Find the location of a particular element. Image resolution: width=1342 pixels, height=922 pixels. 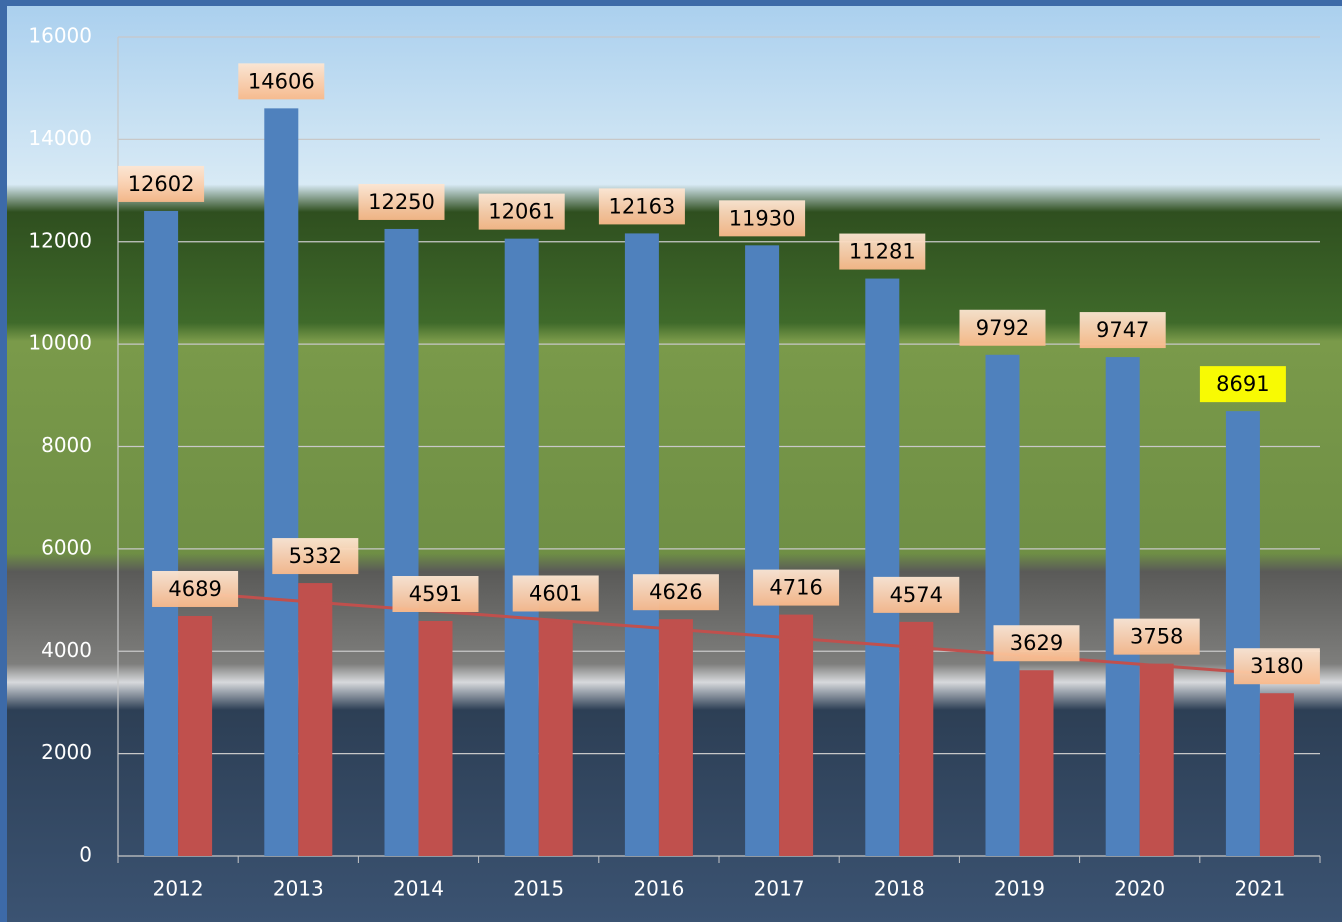

value-label: 4591 is located at coordinates (435, 594).